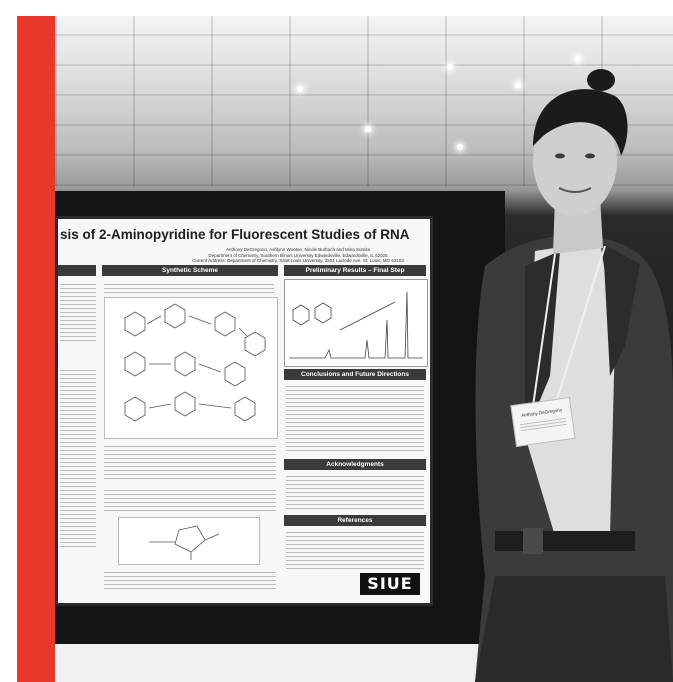  What do you see at coordinates (189, 287) in the screenshot?
I see `synthetic-intro-text` at bounding box center [189, 287].